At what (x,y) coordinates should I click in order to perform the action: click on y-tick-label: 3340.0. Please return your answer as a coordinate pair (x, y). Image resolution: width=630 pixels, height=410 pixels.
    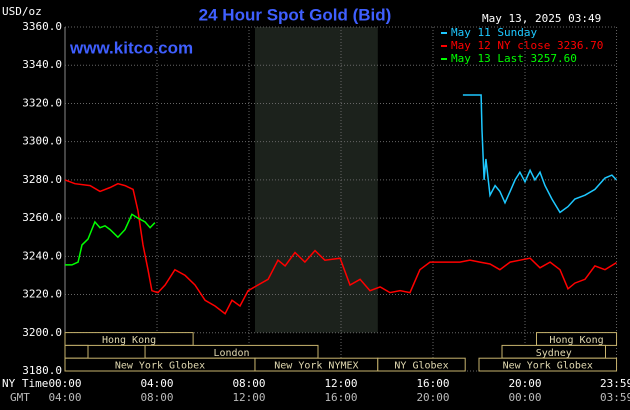
    Looking at the image, I should click on (42, 64).